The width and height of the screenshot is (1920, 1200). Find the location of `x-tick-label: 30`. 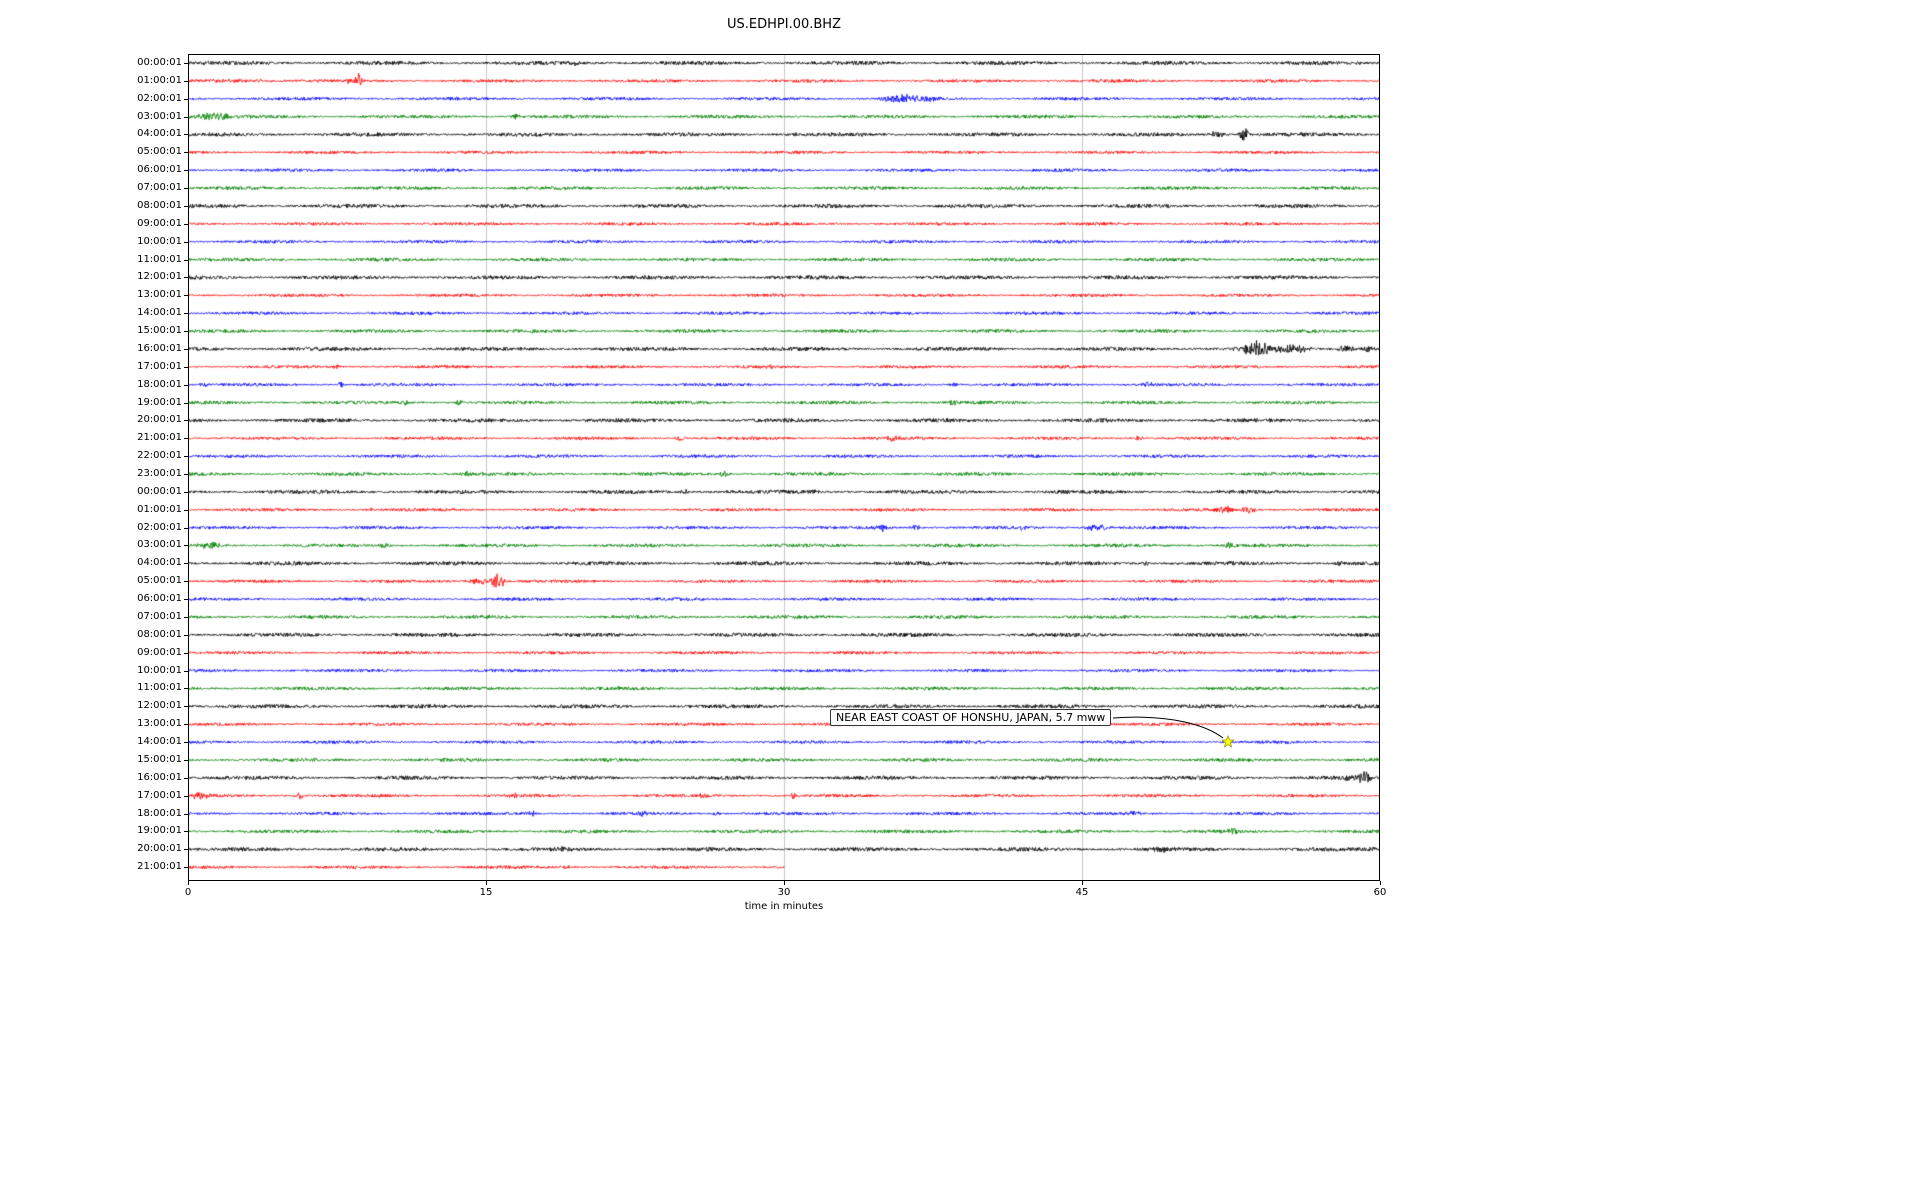

x-tick-label: 30 is located at coordinates (784, 892).